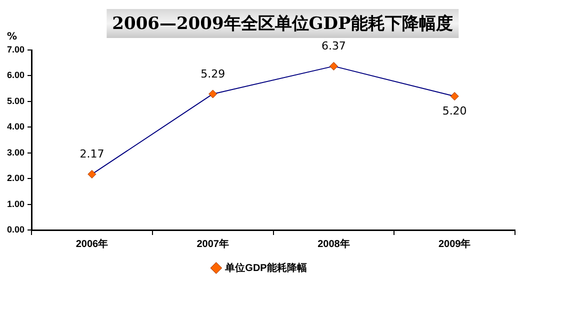 The width and height of the screenshot is (565, 323). I want to click on y-tick-label: 0.00, so click(15, 229).